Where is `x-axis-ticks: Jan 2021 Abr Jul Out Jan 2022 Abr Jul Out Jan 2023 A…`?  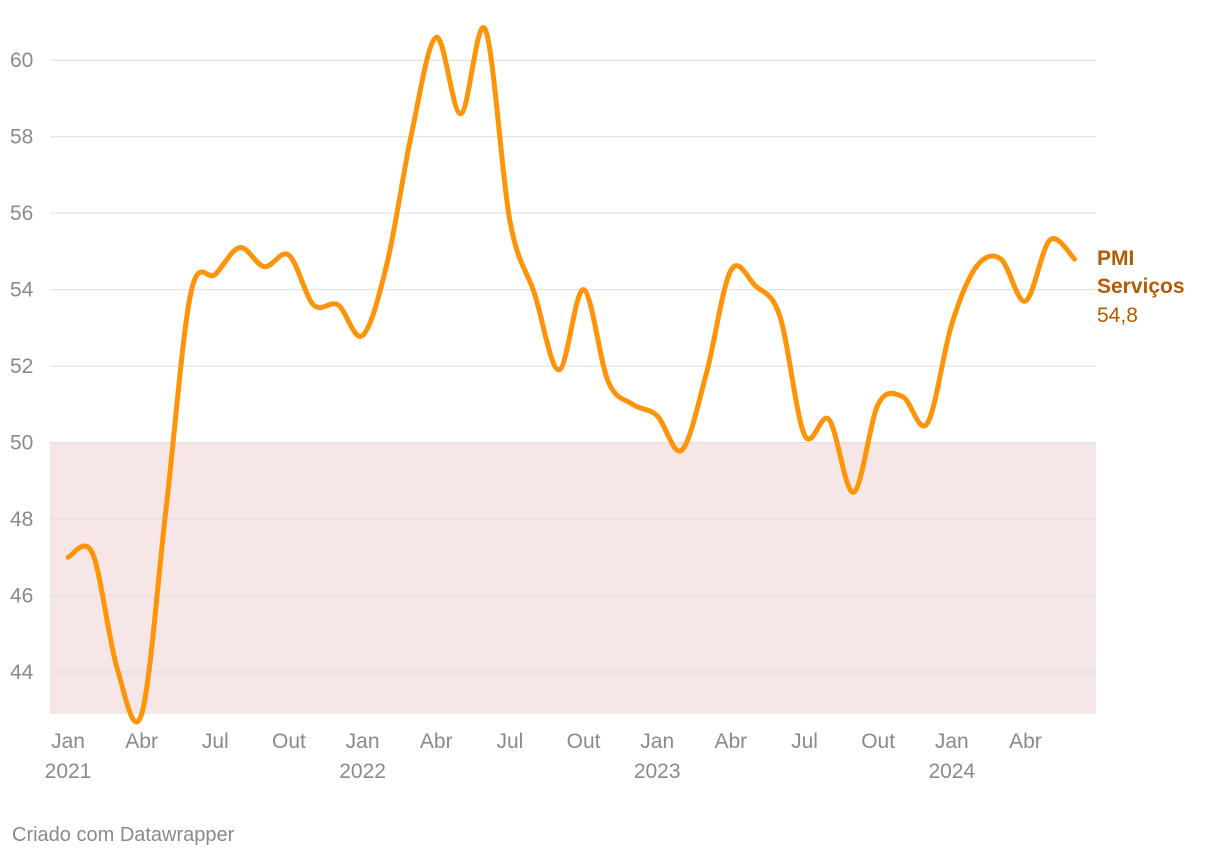 x-axis-ticks: Jan 2021 Abr Jul Out Jan 2022 Abr Jul Out Jan 2023 A… is located at coordinates (543, 756).